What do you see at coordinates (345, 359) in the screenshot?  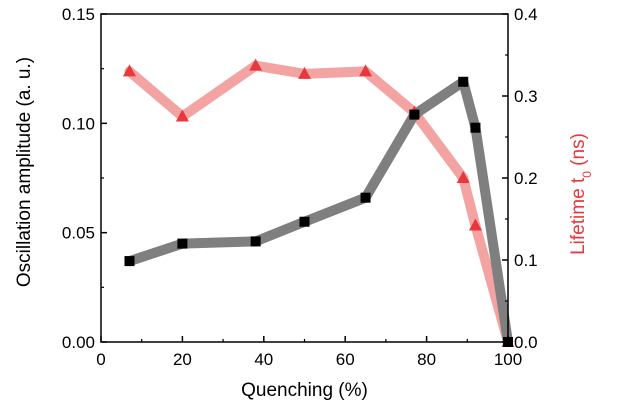 I see `x-tick-label: 60` at bounding box center [345, 359].